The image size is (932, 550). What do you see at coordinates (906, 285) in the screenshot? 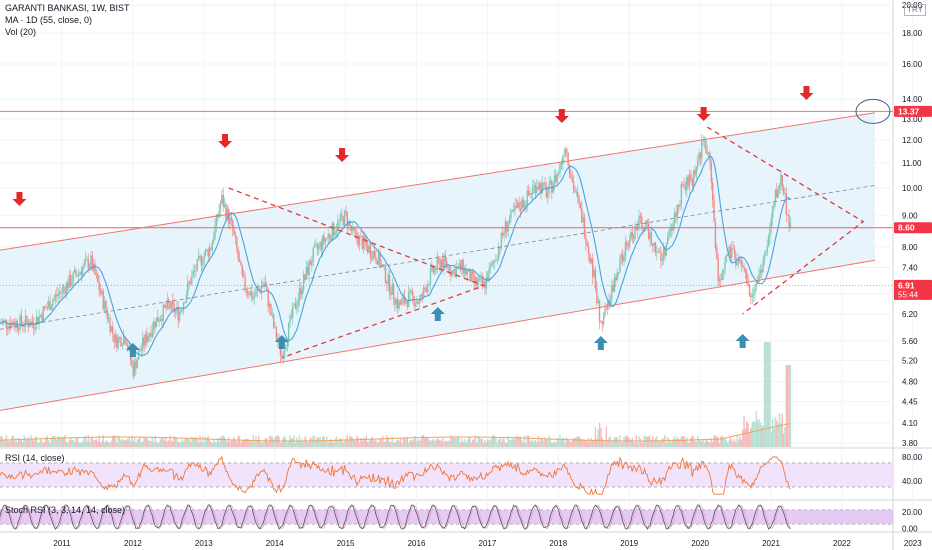
I see `price-marker-label: 6.91` at bounding box center [906, 285].